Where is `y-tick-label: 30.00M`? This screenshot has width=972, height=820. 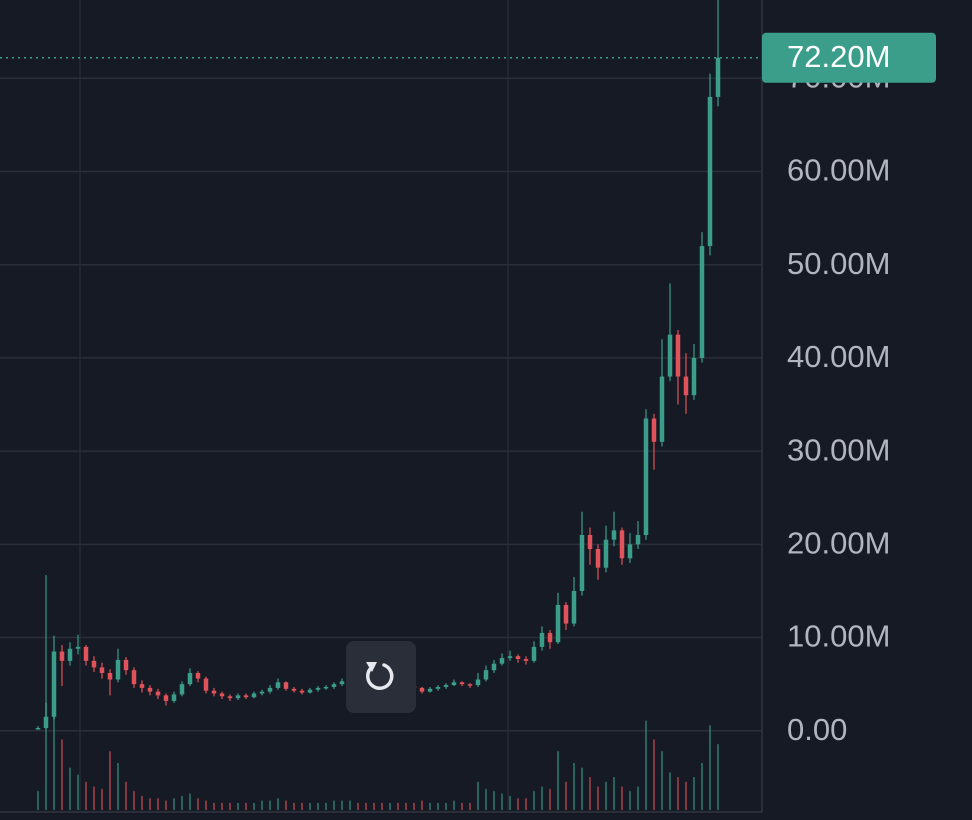
y-tick-label: 30.00M is located at coordinates (838, 449).